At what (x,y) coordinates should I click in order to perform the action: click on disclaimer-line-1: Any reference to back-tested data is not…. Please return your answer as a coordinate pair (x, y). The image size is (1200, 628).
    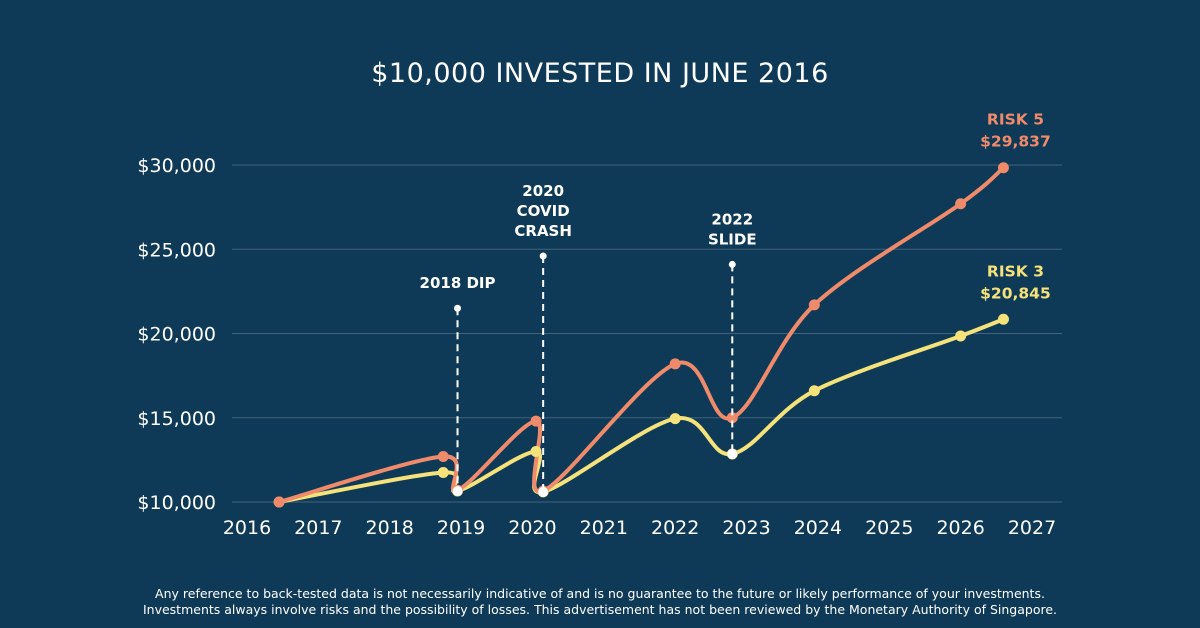
    Looking at the image, I should click on (600, 593).